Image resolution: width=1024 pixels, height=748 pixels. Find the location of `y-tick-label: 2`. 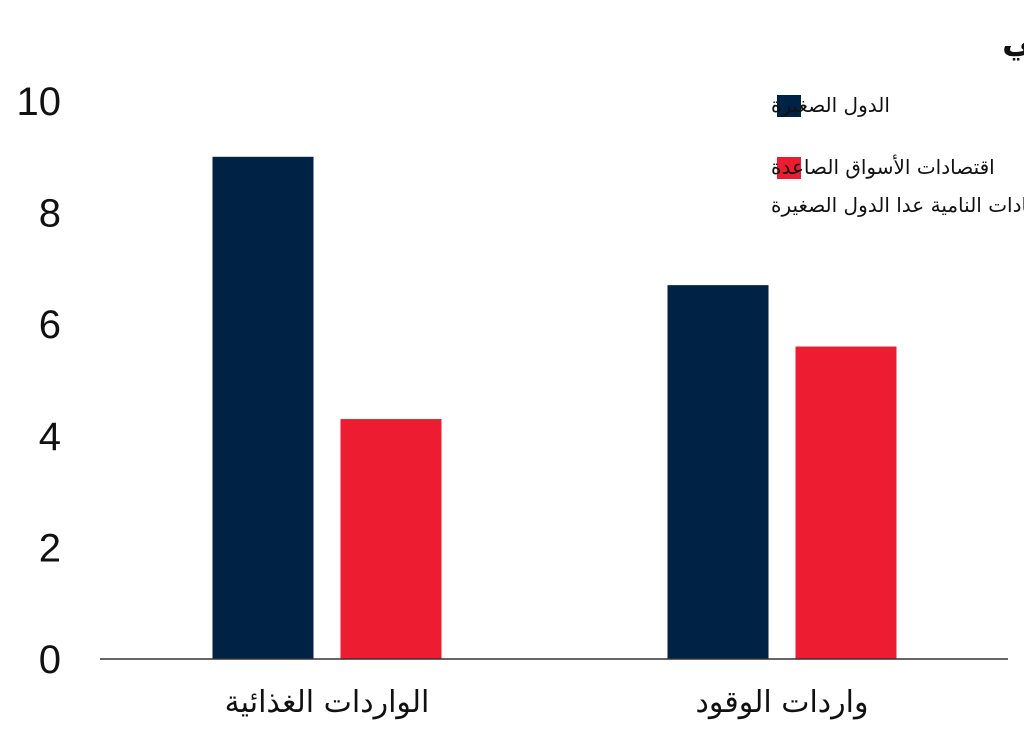

y-tick-label: 2 is located at coordinates (50, 548).